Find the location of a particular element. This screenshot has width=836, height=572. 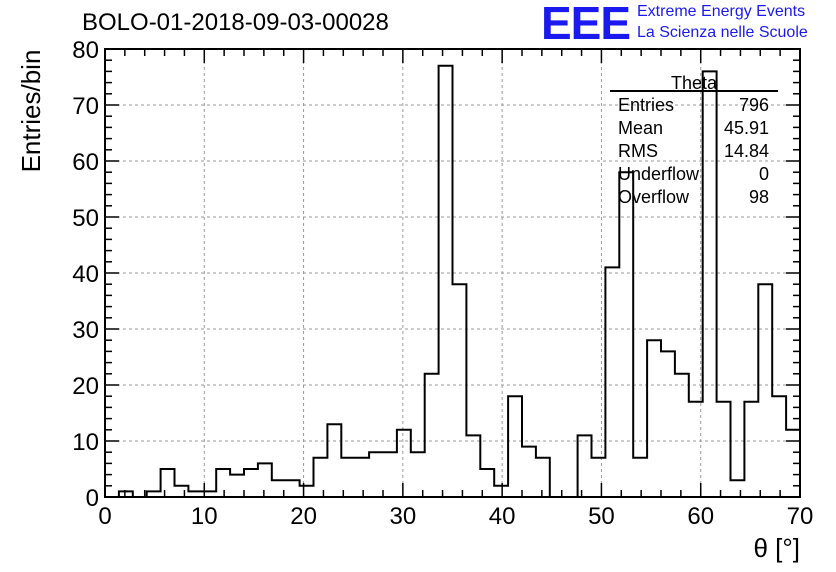

stats-row-value: 0 is located at coordinates (764, 174).